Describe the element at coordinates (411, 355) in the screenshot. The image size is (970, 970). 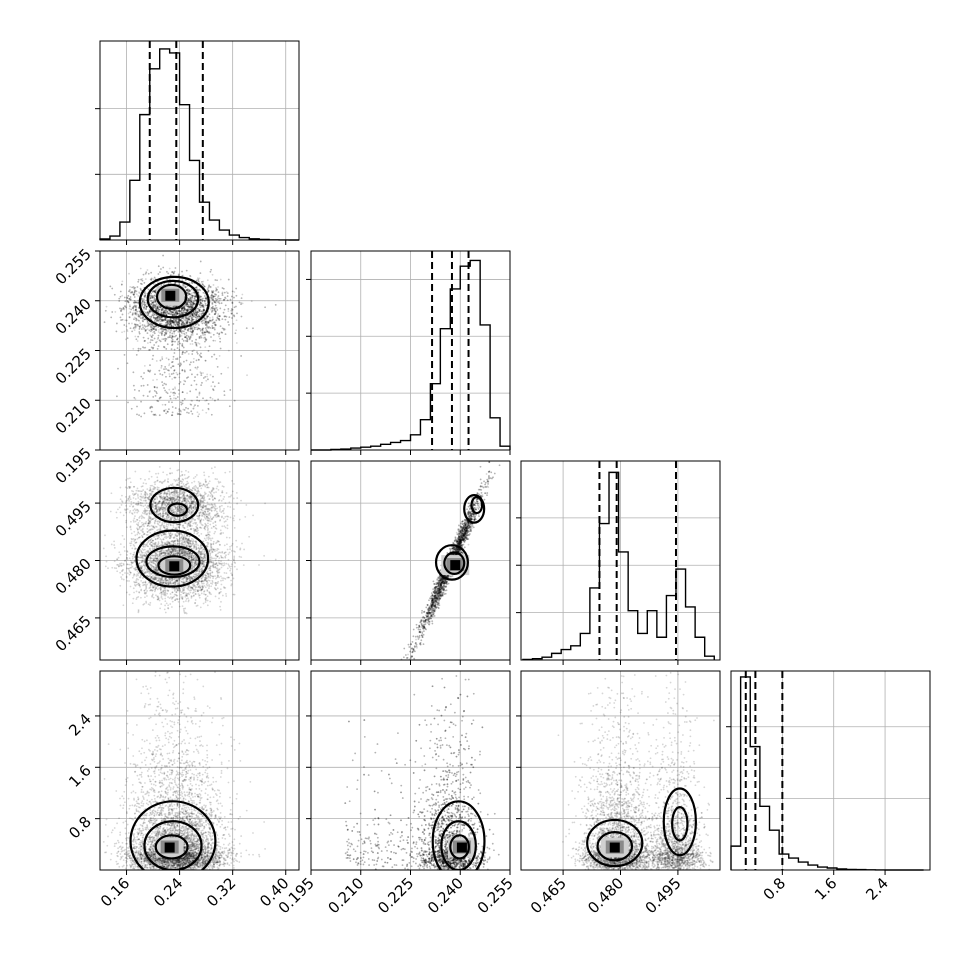
I see `histogram-step` at that location.